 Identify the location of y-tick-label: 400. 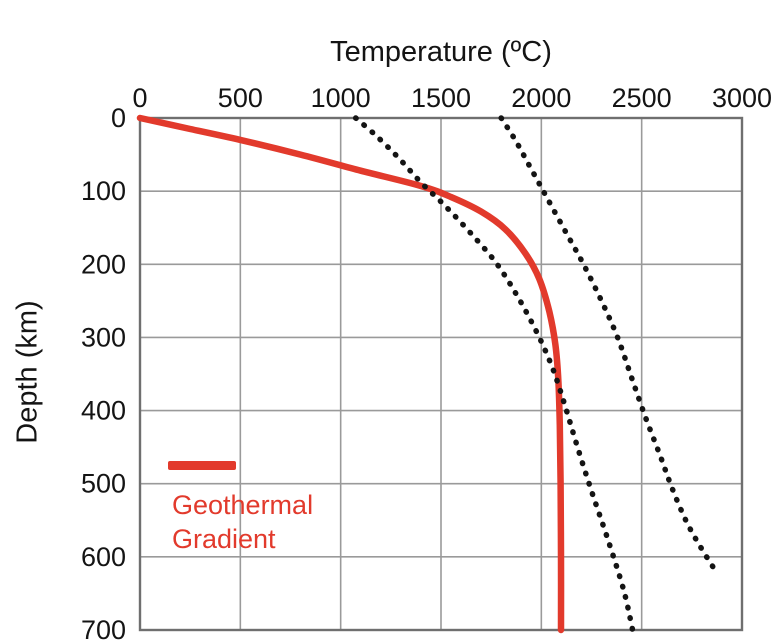
(103, 411).